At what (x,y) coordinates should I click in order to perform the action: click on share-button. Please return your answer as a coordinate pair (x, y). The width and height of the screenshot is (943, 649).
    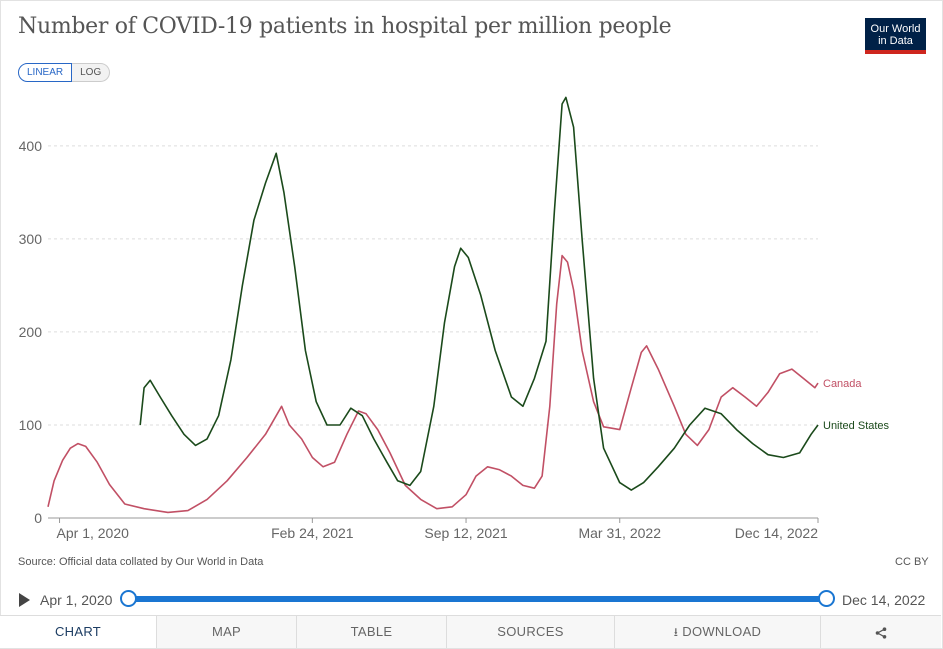
    Looking at the image, I should click on (880, 632).